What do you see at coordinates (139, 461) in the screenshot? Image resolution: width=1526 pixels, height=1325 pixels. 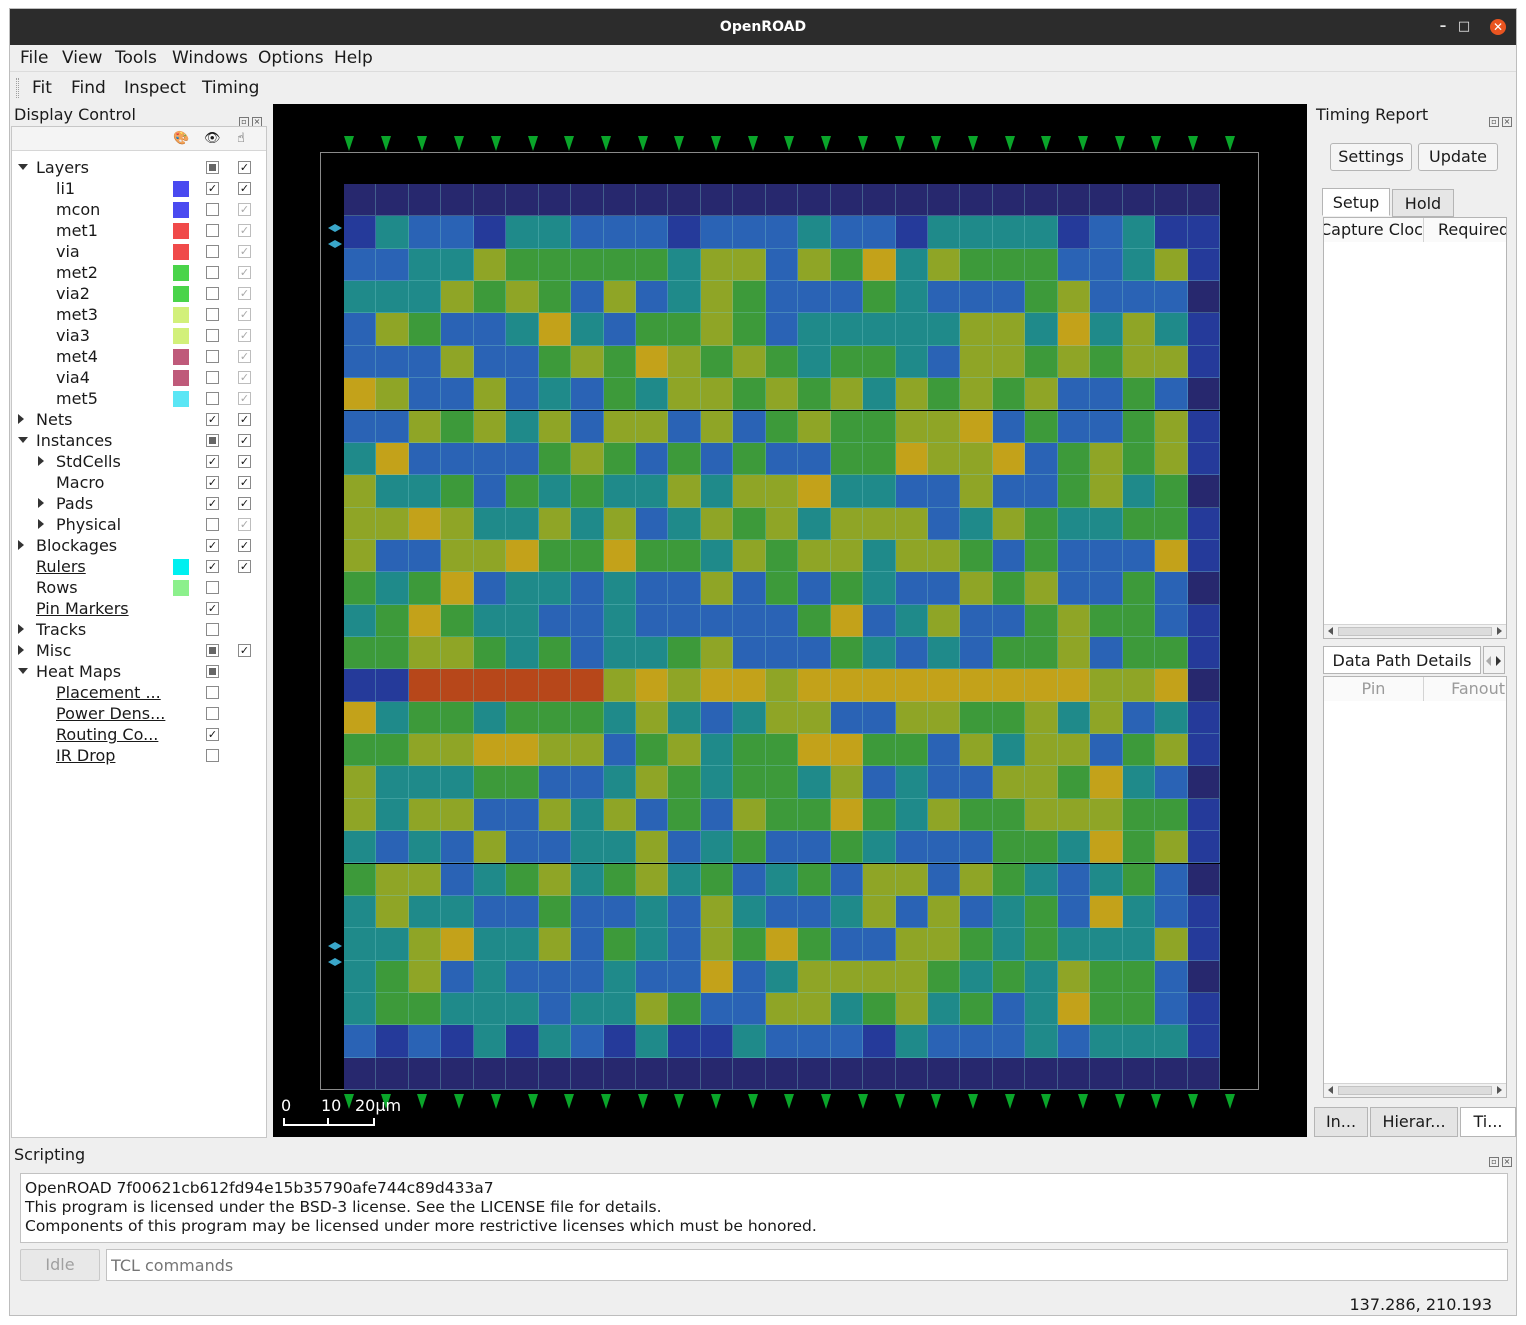 I see `tree-row: StdCells ✓ ✓` at bounding box center [139, 461].